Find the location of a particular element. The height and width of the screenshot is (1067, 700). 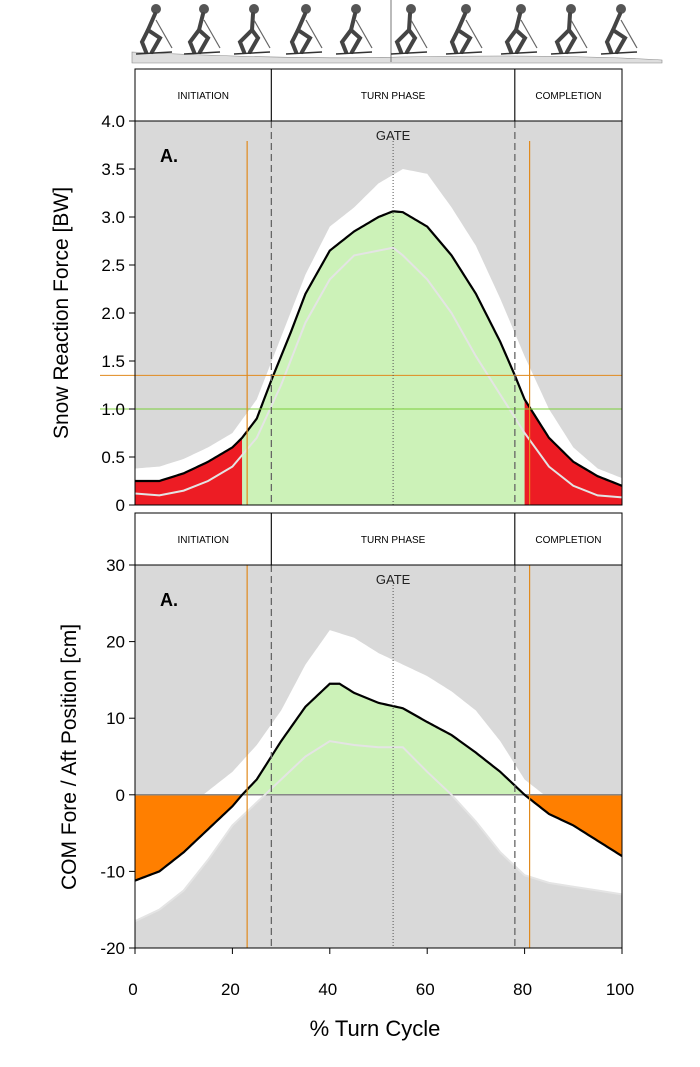

x-tick-label: 20 is located at coordinates (230, 989).